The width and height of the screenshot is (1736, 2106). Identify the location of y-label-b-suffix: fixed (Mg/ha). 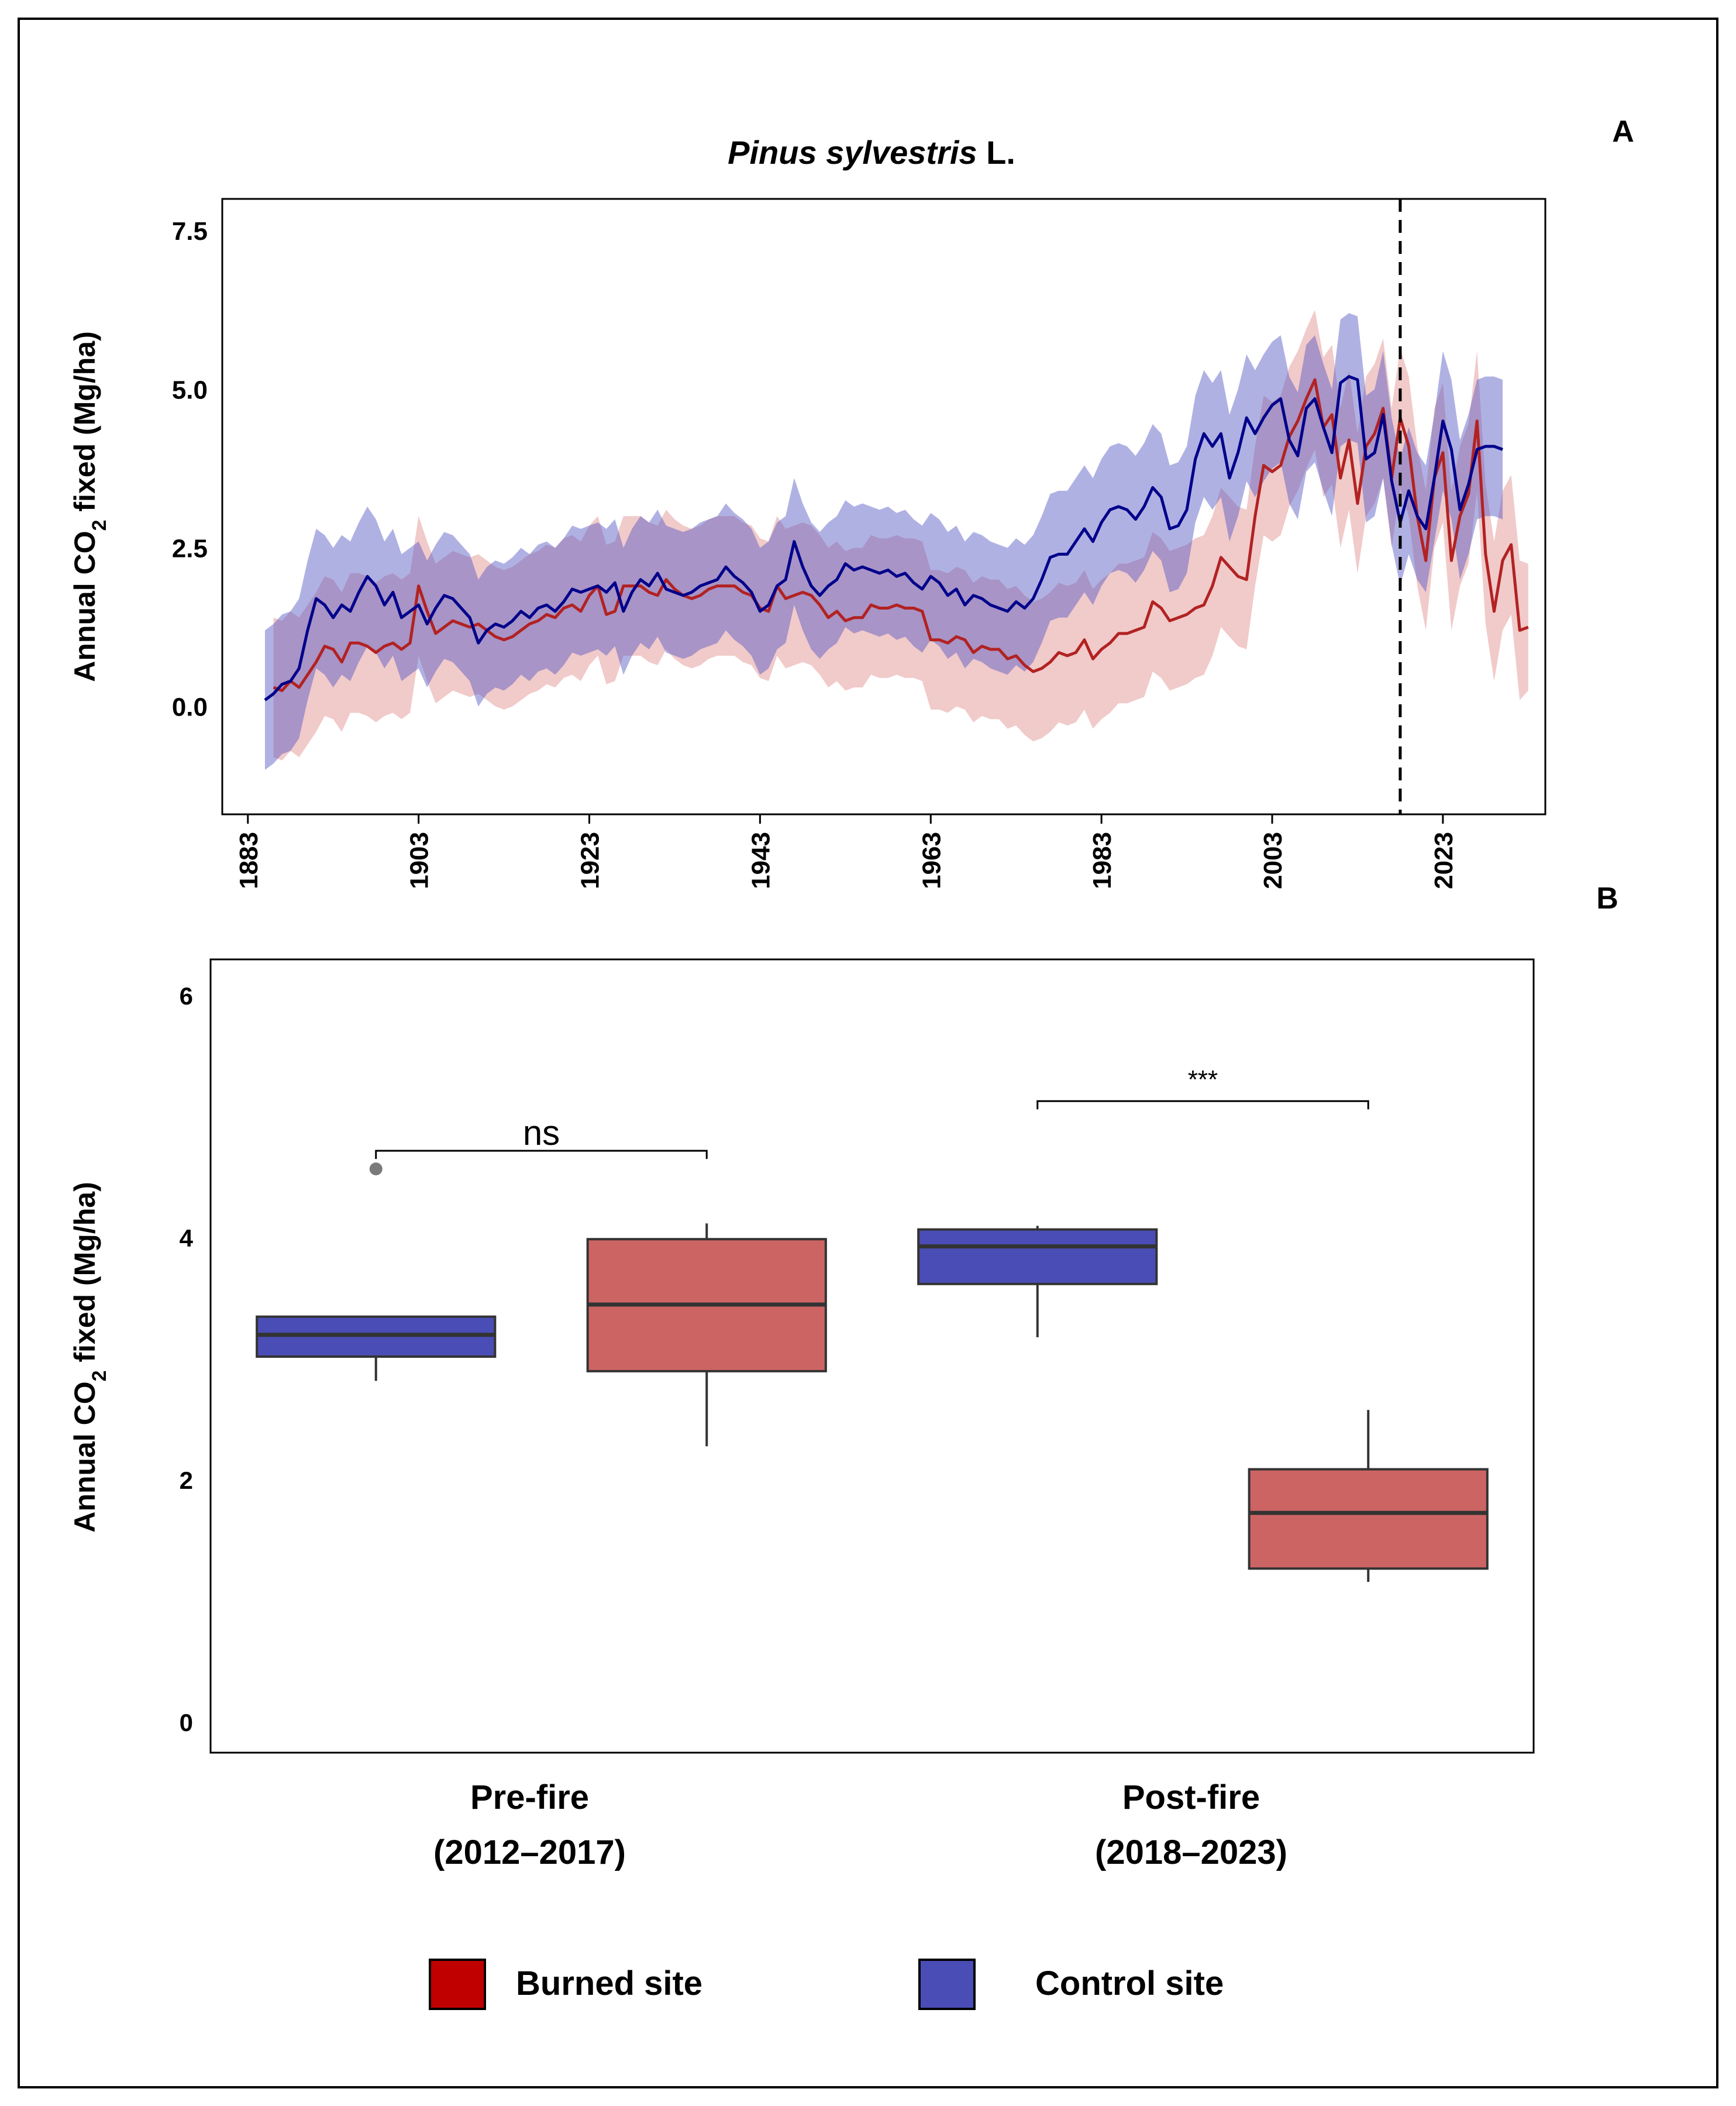
(84, 1276).